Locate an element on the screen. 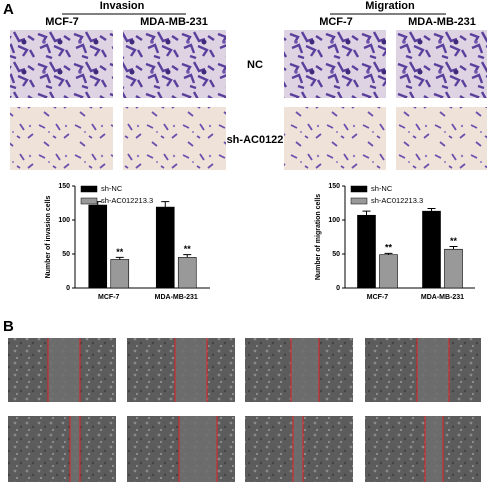 The height and width of the screenshot is (500, 487). header: Migration is located at coordinates (390, 6).